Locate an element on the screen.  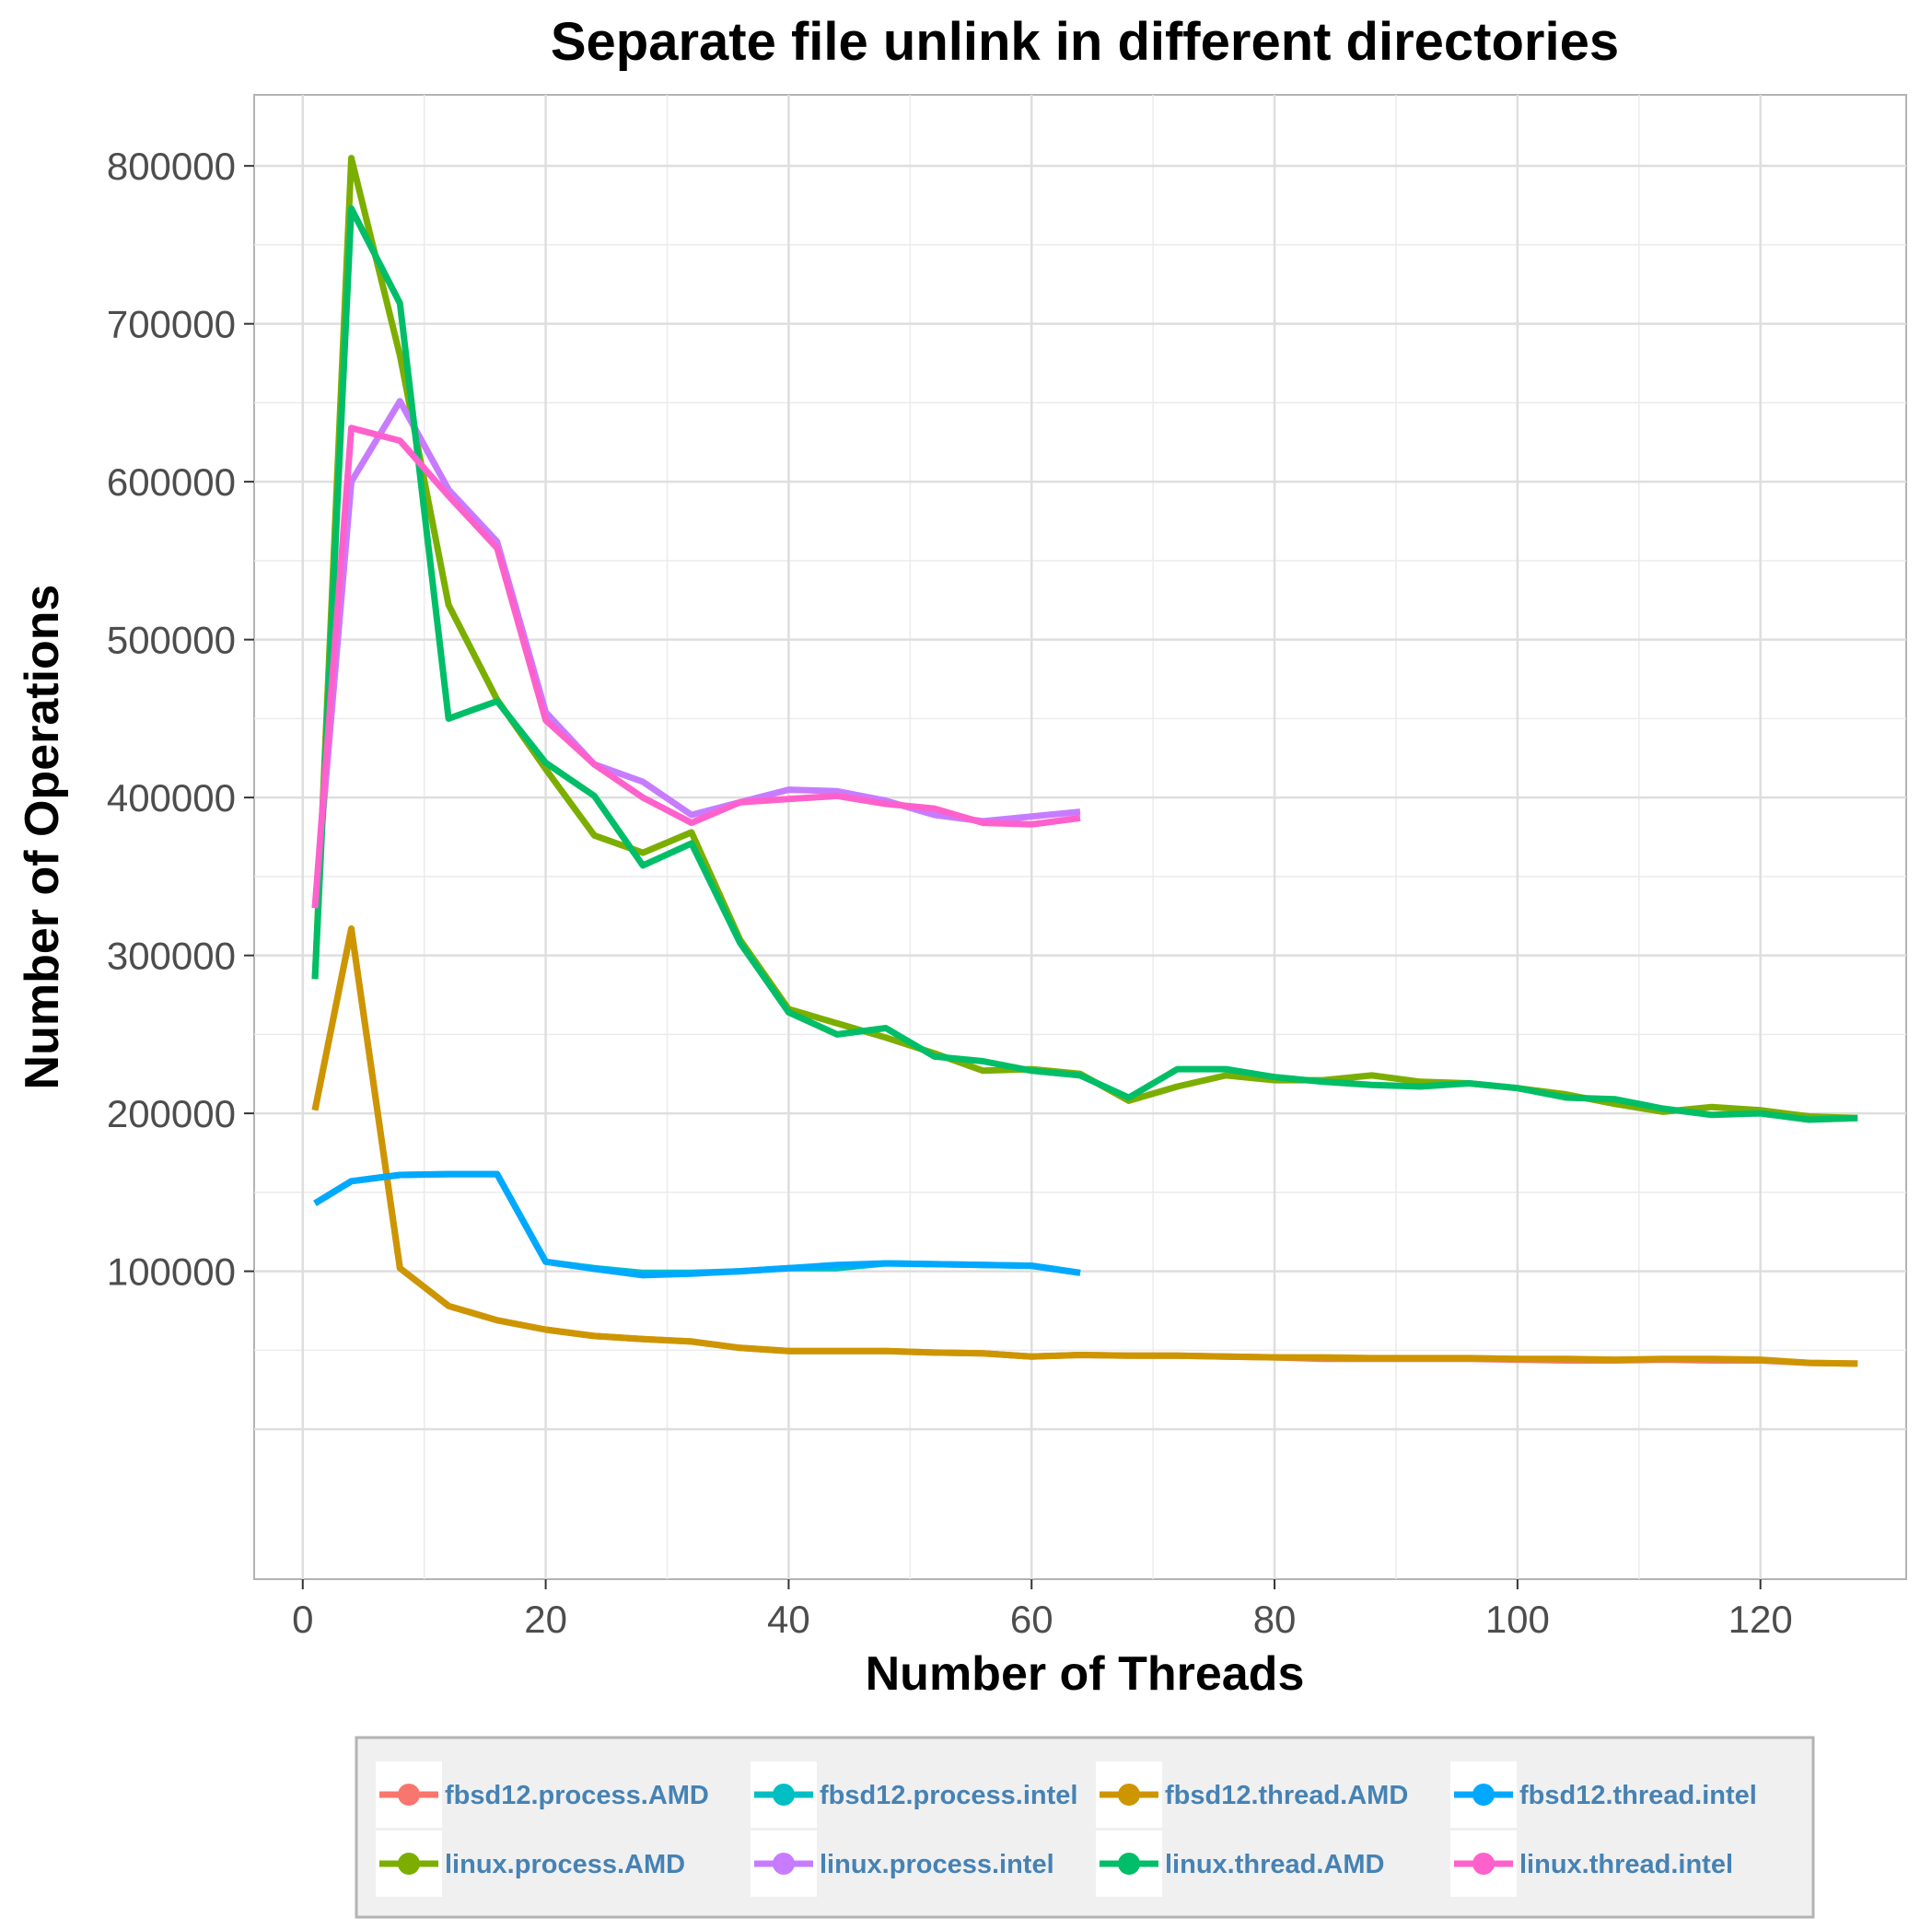
x-tick-label: 20 is located at coordinates (545, 1619).